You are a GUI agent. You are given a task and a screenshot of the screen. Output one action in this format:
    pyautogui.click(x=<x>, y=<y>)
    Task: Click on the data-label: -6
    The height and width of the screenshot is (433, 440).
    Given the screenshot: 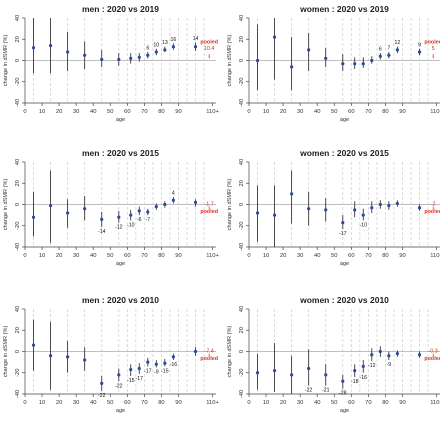 What is the action you would take?
    pyautogui.click(x=139, y=220)
    